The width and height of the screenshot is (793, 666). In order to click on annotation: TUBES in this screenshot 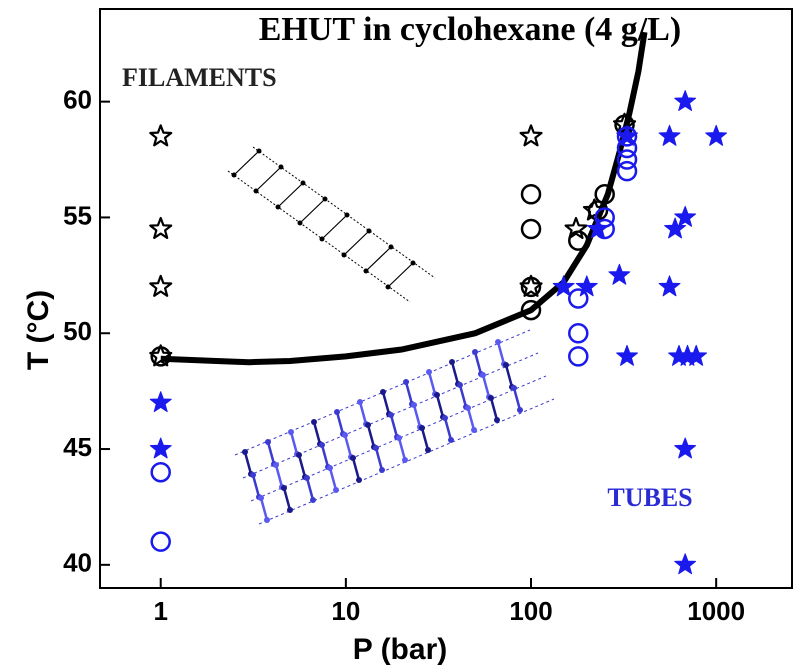, I will do `click(649, 497)`.